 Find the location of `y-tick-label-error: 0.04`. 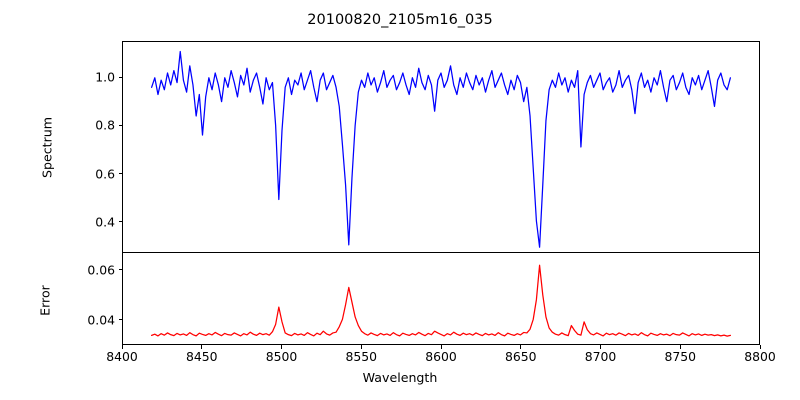

y-tick-label-error: 0.04 is located at coordinates (101, 320).